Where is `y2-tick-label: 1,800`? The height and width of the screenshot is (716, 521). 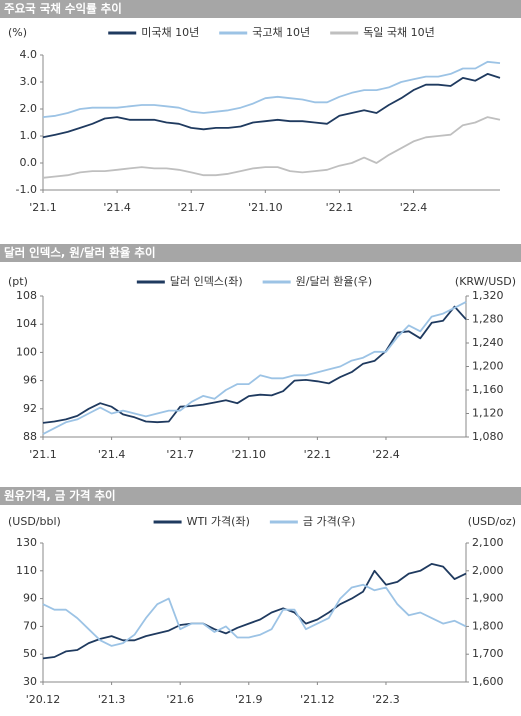
y2-tick-label: 1,800 is located at coordinates (488, 625).